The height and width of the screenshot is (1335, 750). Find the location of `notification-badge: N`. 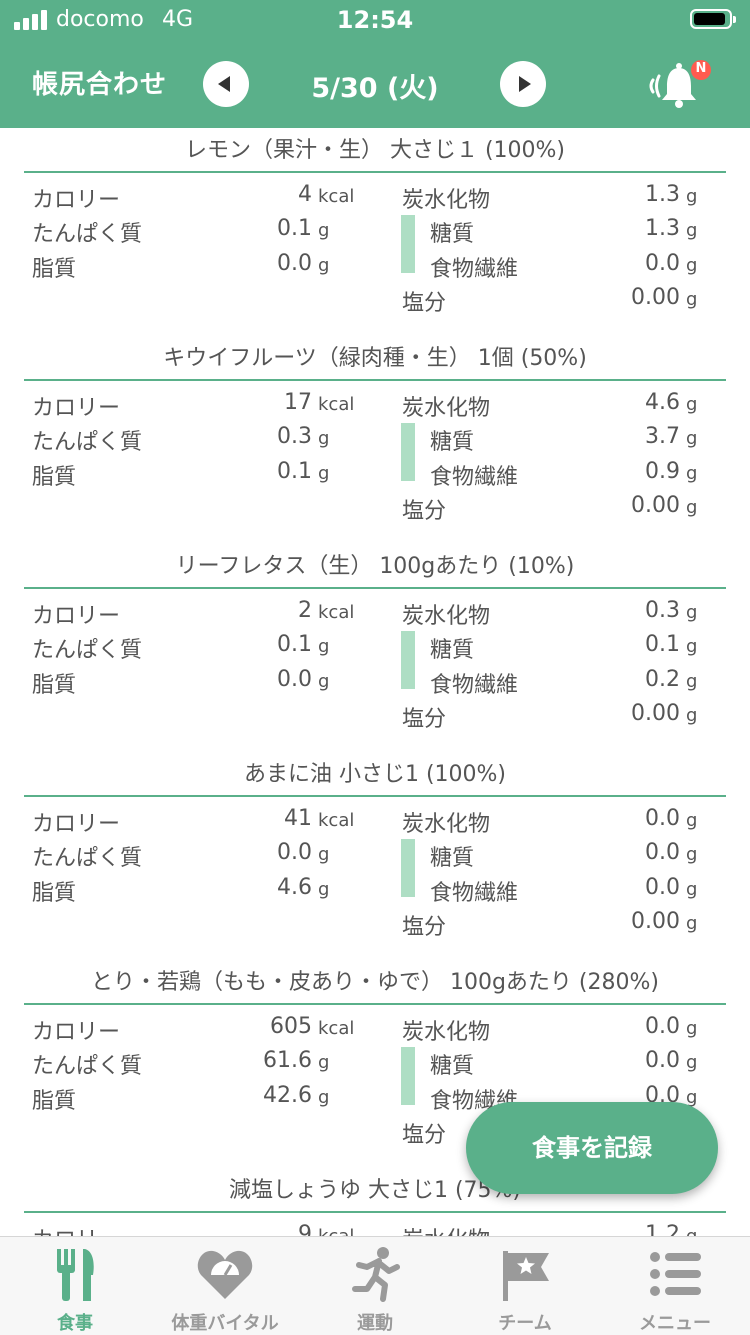

notification-badge: N is located at coordinates (701, 68).